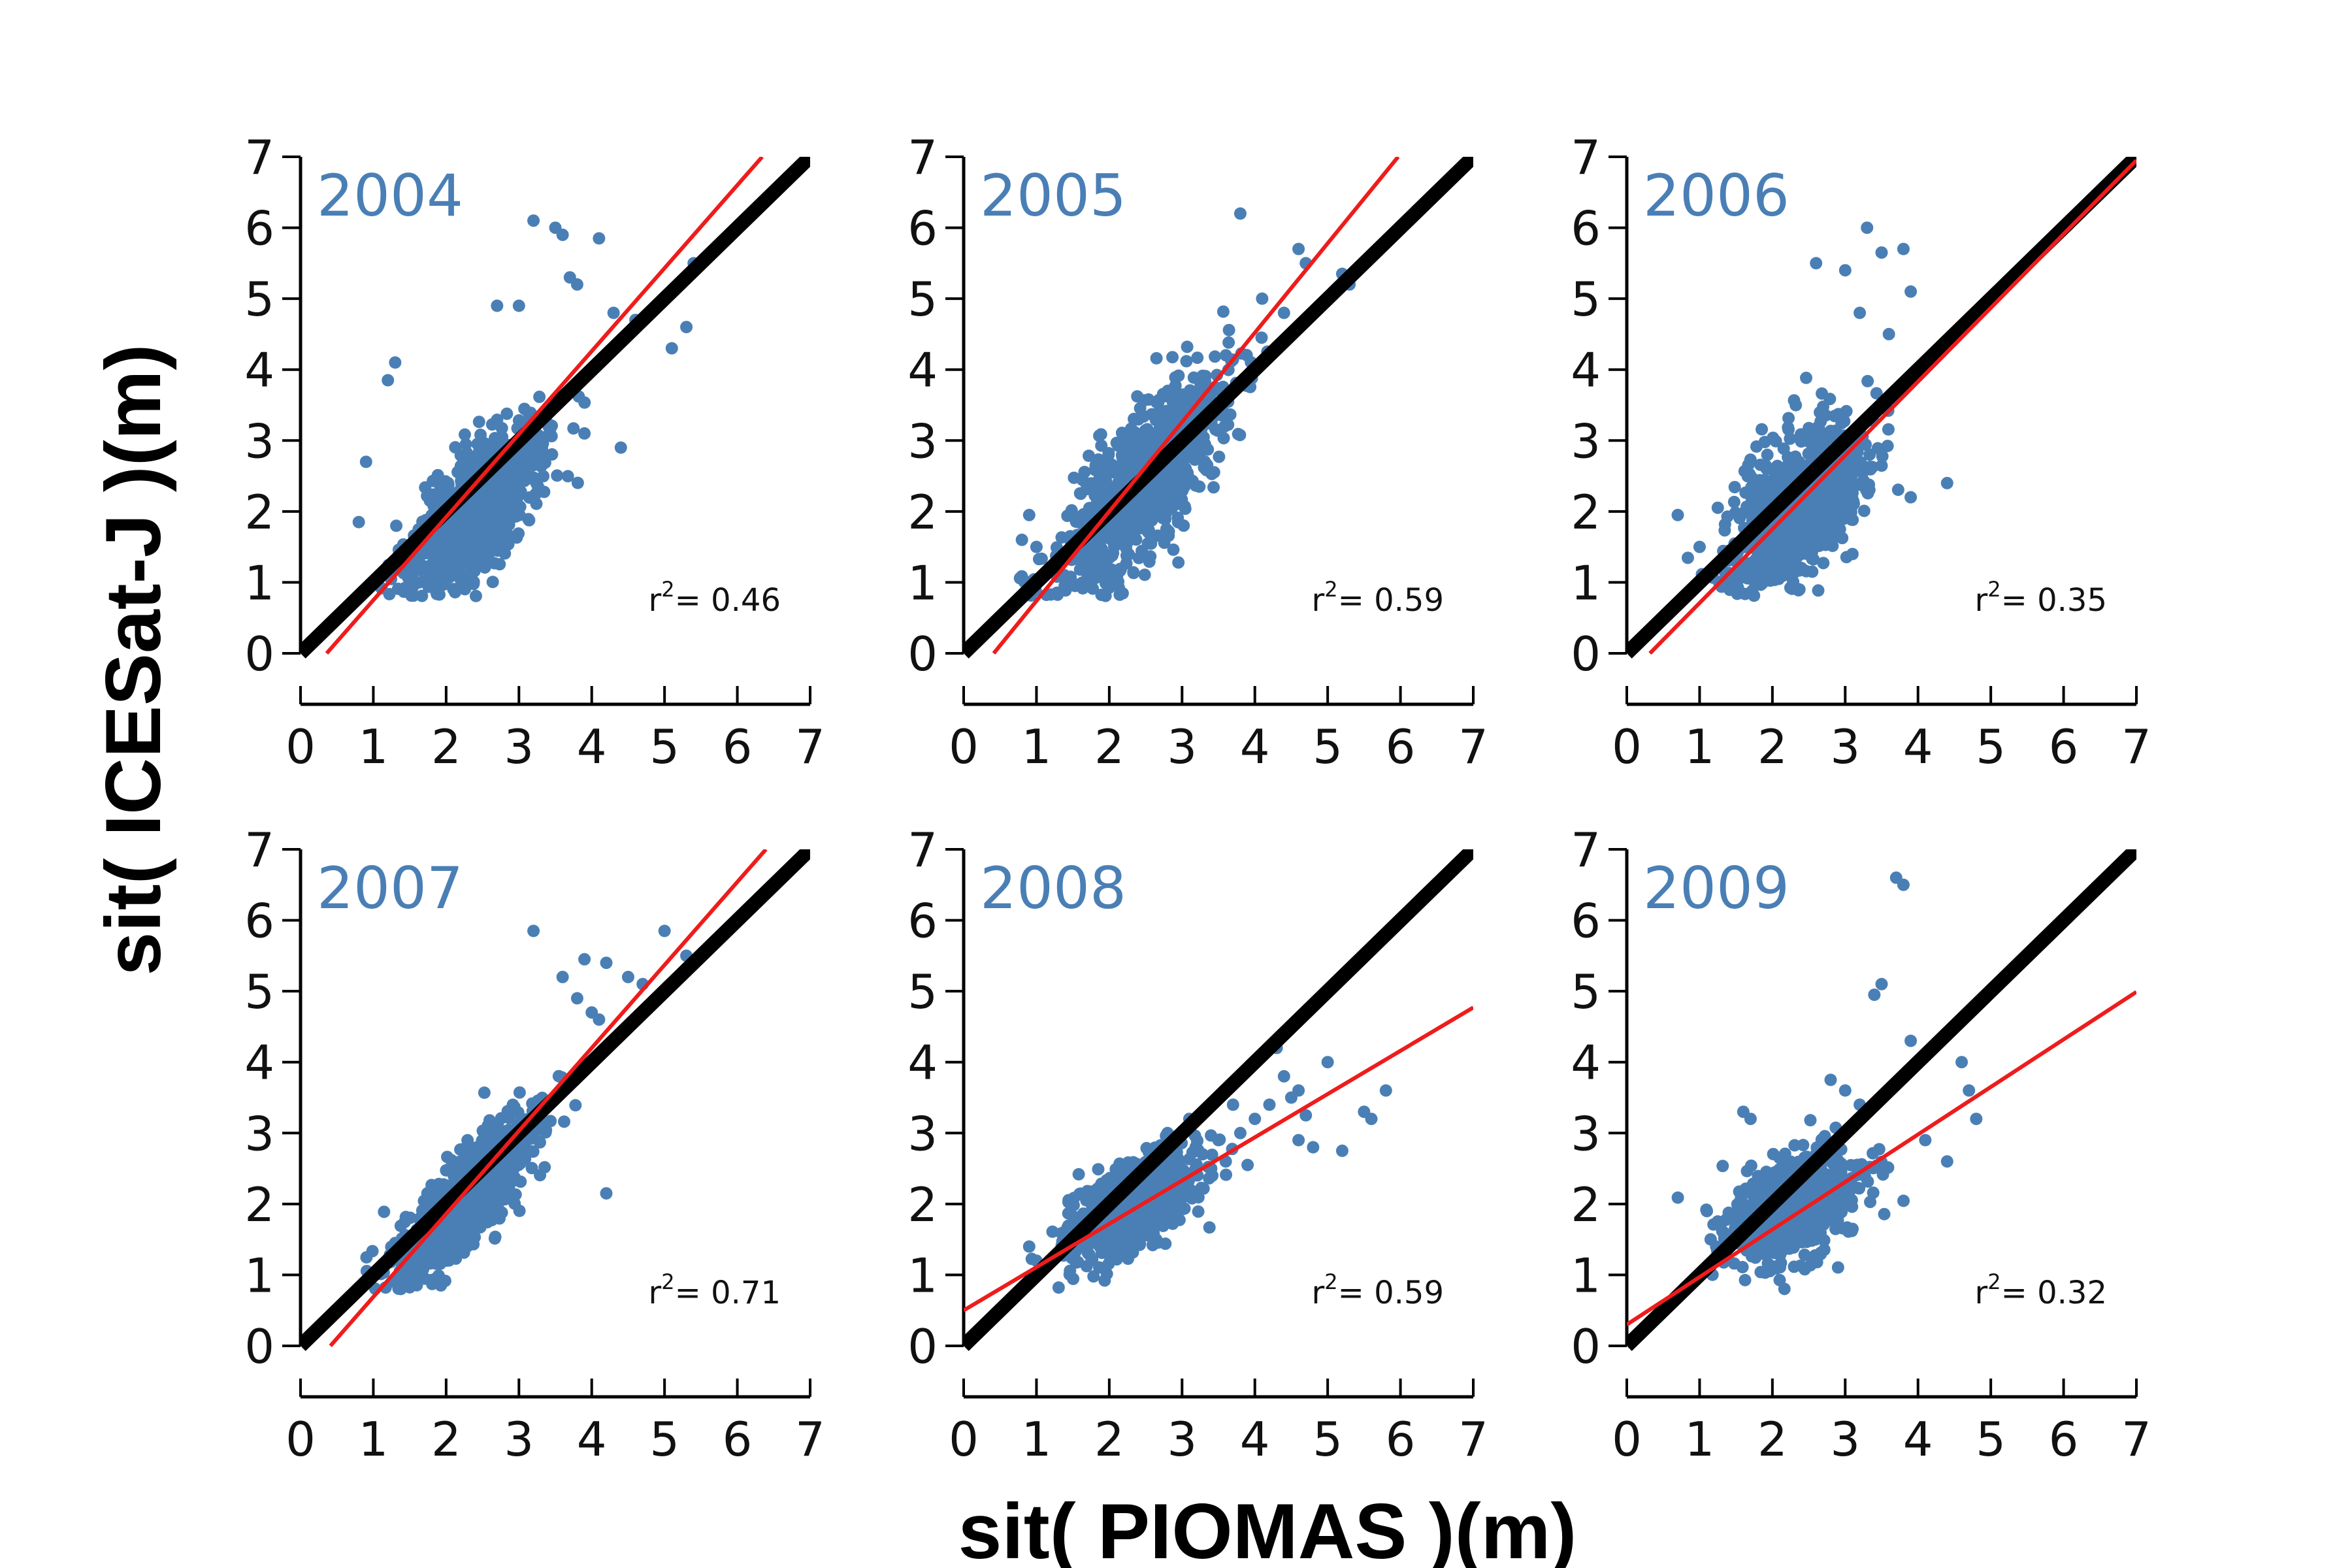 The width and height of the screenshot is (2352, 1568). Describe the element at coordinates (1586, 370) in the screenshot. I see `y-tick-label: 4` at that location.